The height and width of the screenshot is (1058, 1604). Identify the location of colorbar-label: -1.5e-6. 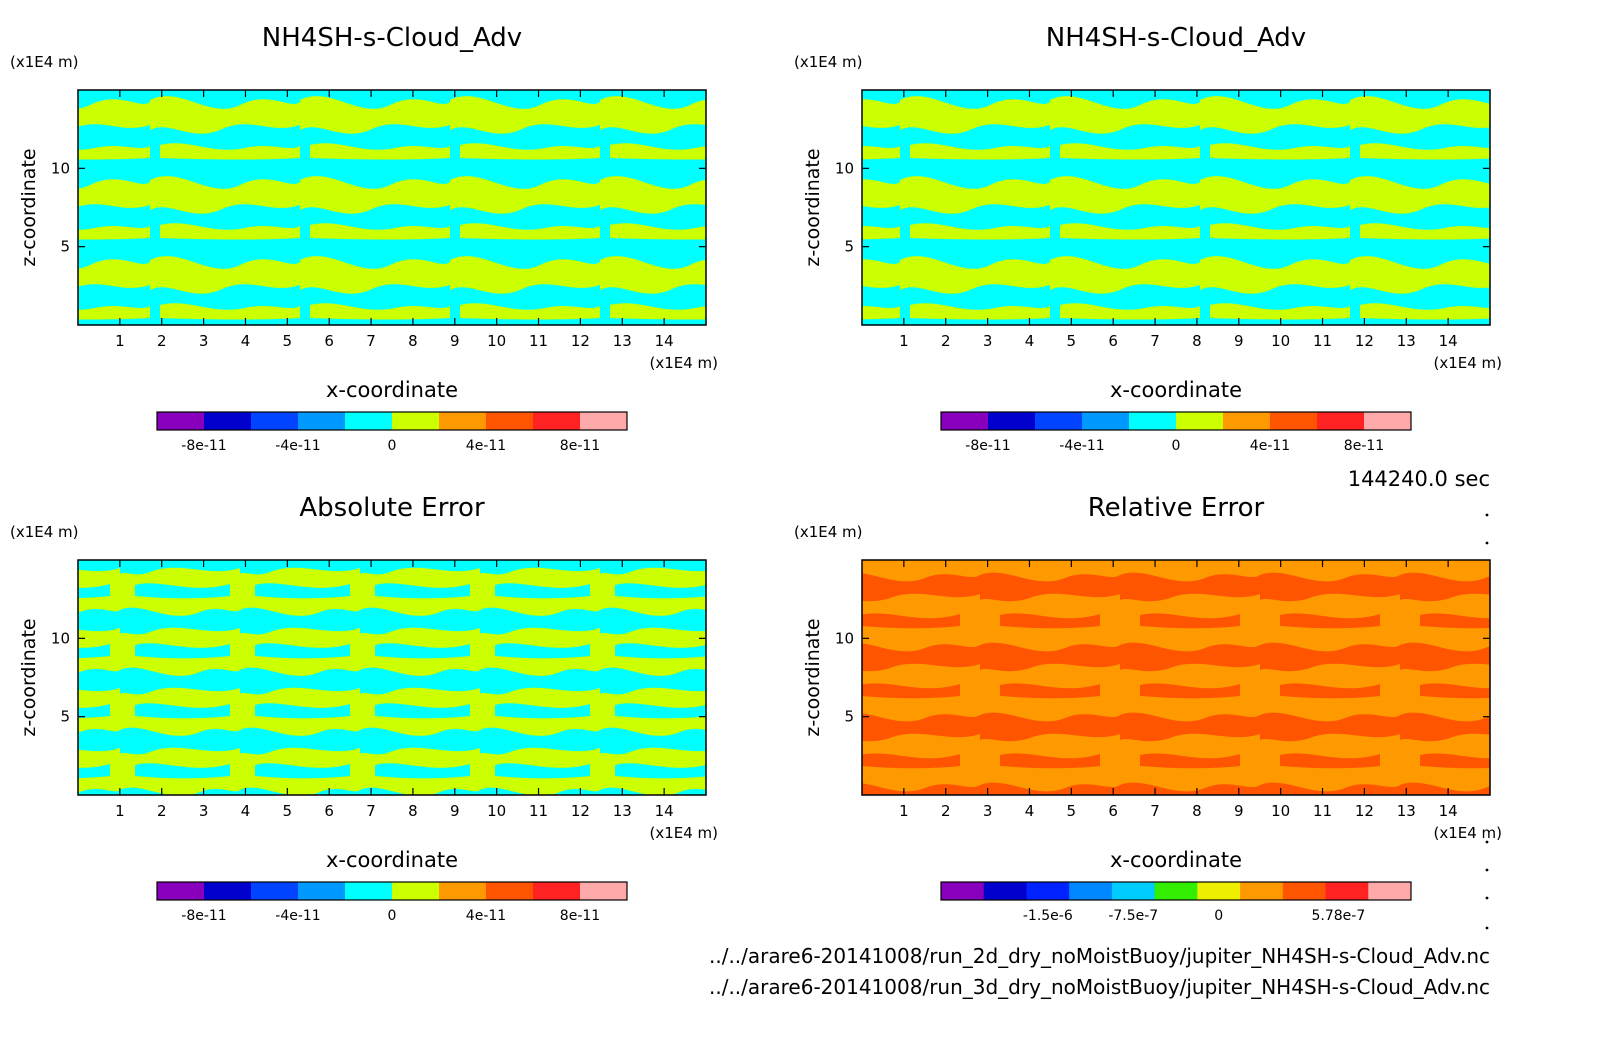
(1048, 916).